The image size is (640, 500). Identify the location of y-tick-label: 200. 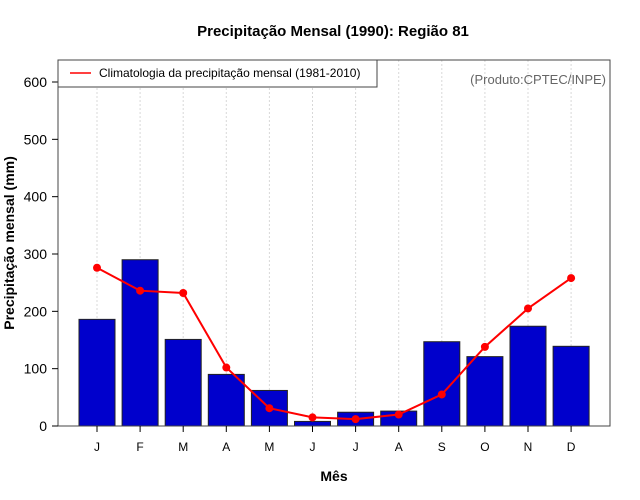
(36, 311).